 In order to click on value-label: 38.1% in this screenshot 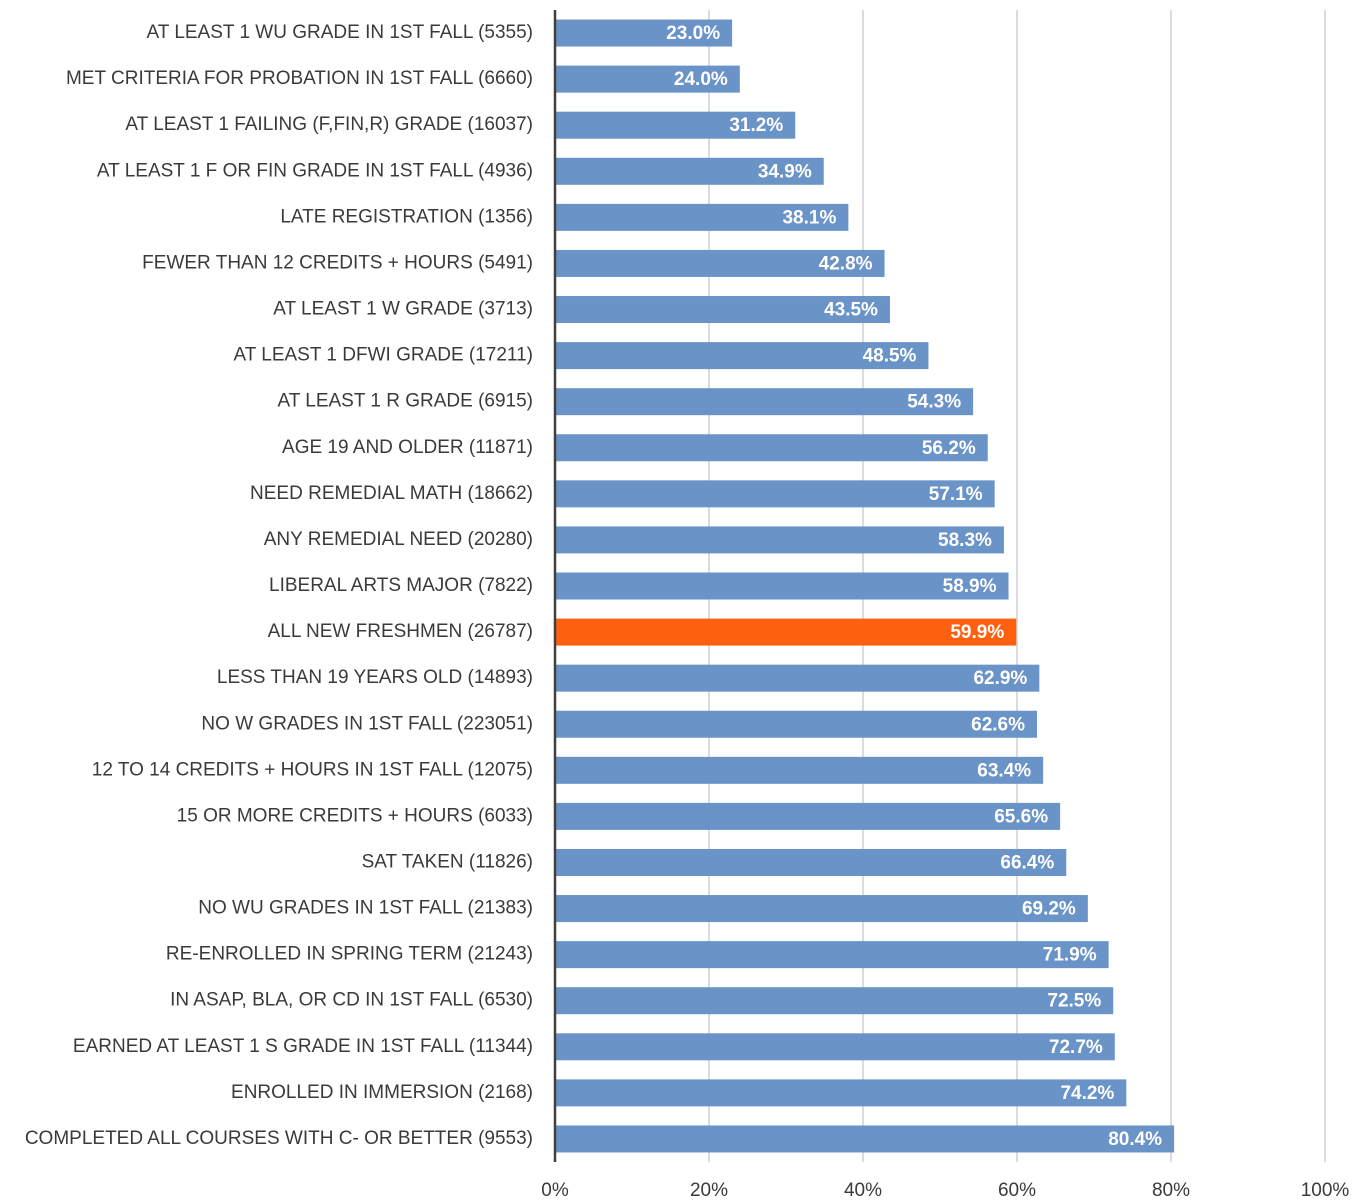, I will do `click(809, 217)`.